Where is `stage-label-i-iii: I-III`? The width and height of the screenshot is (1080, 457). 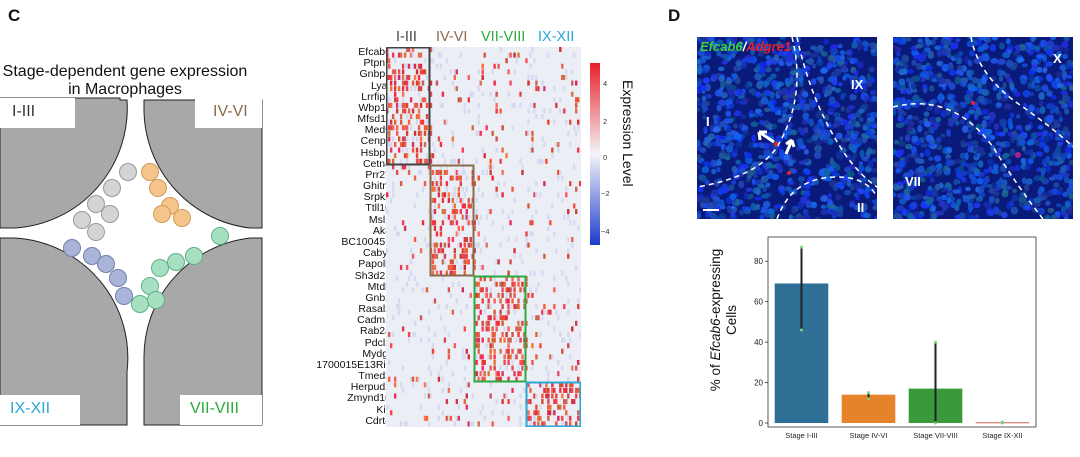
stage-label-i-iii: I-III is located at coordinates (24, 111).